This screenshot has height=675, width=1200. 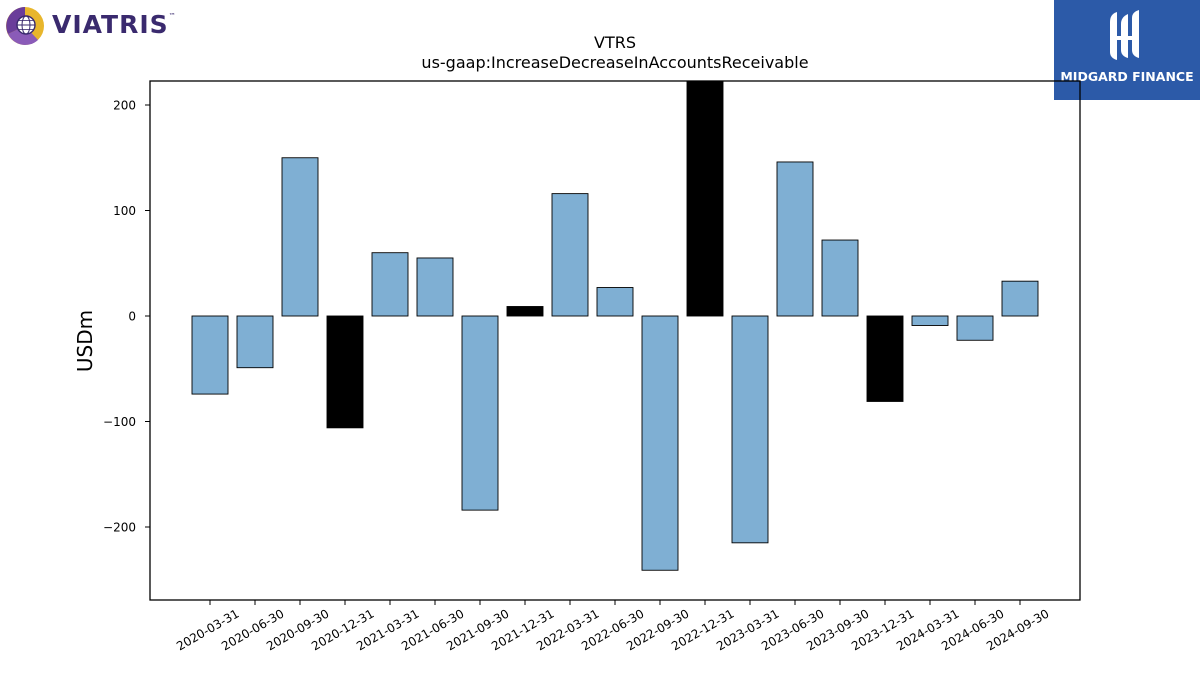 I want to click on midgard-wordmark: MIDGARD FINANCE, so click(x=1127, y=76).